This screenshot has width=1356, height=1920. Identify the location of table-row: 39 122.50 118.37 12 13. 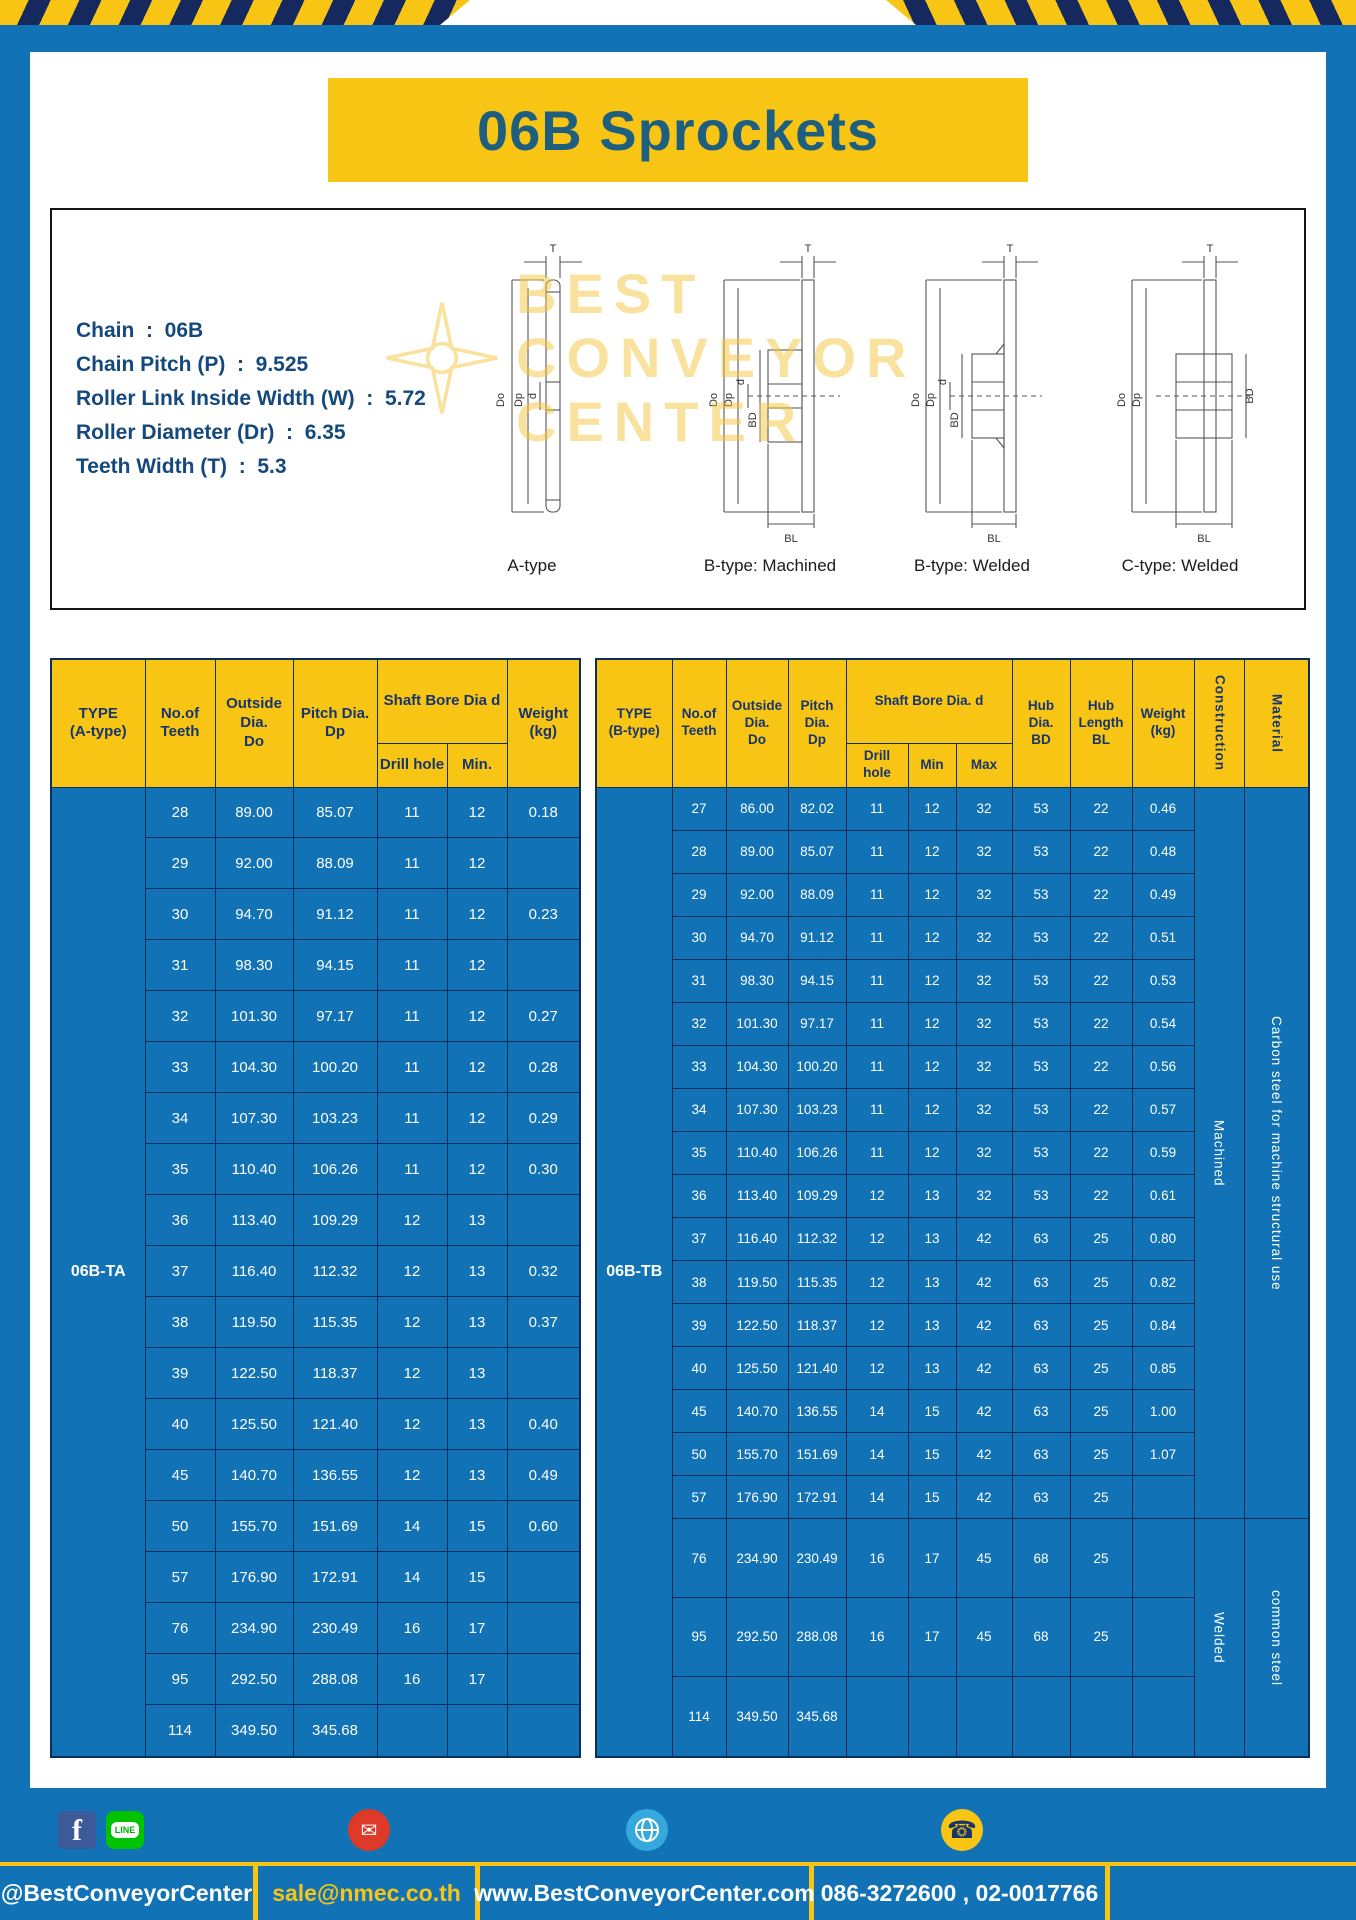
(316, 1373).